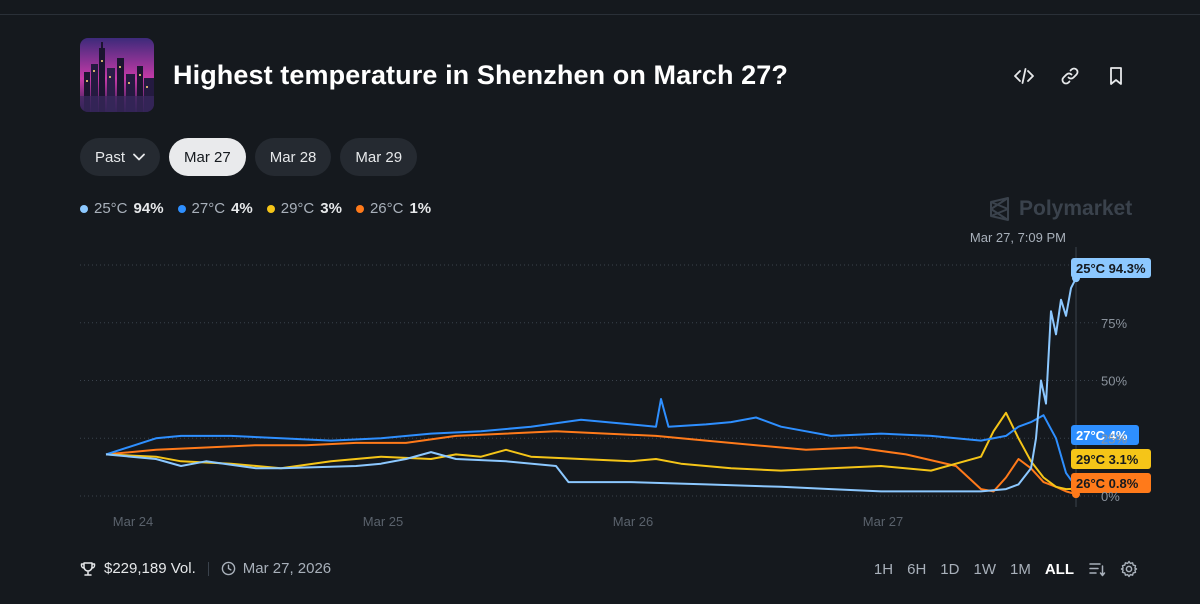 This screenshot has height=604, width=1200. I want to click on embed-icon, so click(1024, 76).